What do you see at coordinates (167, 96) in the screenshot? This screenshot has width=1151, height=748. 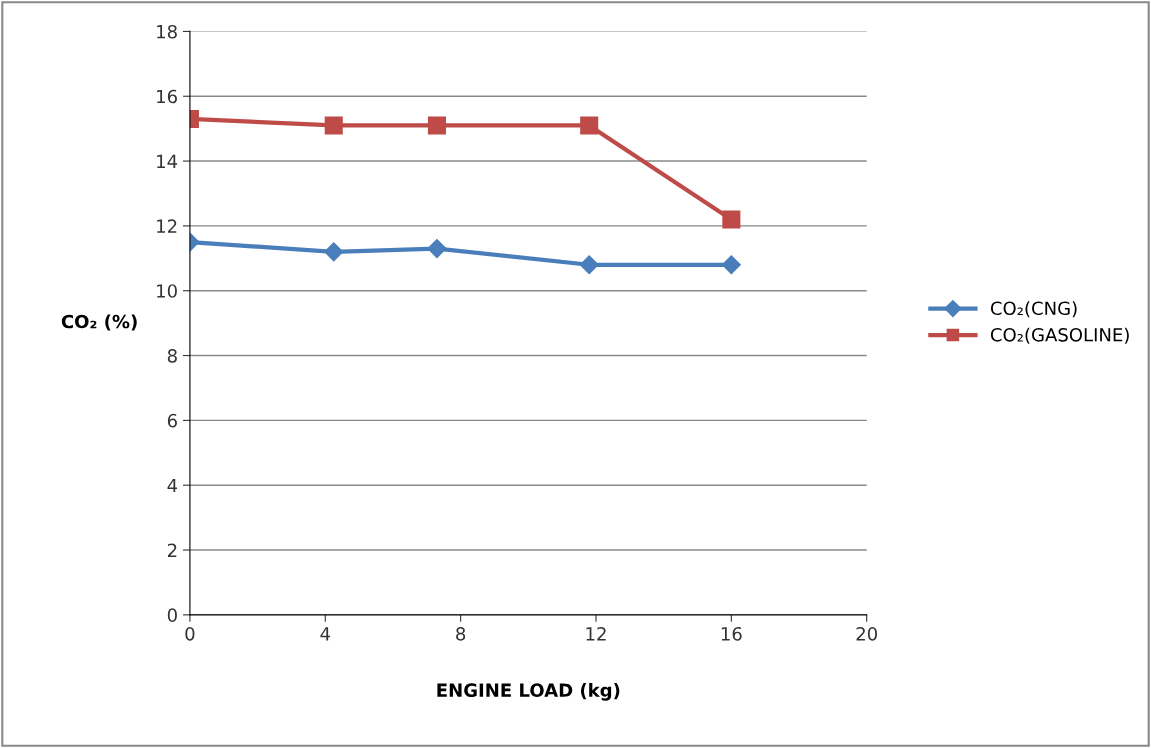 I see `y-tick-label: 16` at bounding box center [167, 96].